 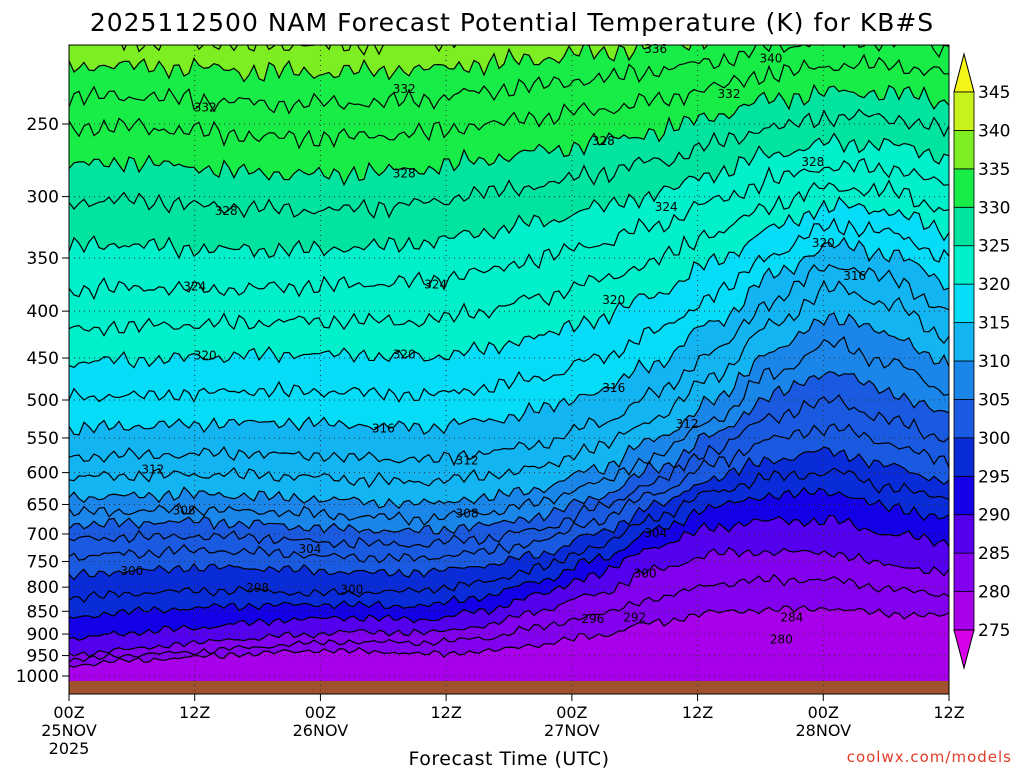 I want to click on x-tick-label-0: 00Z, so click(x=68, y=712).